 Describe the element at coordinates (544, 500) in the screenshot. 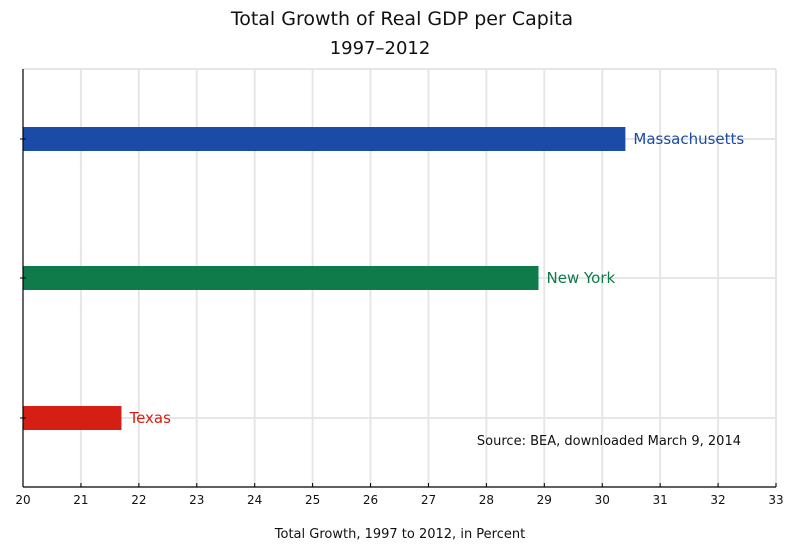

I see `x-tick-label: 29` at that location.